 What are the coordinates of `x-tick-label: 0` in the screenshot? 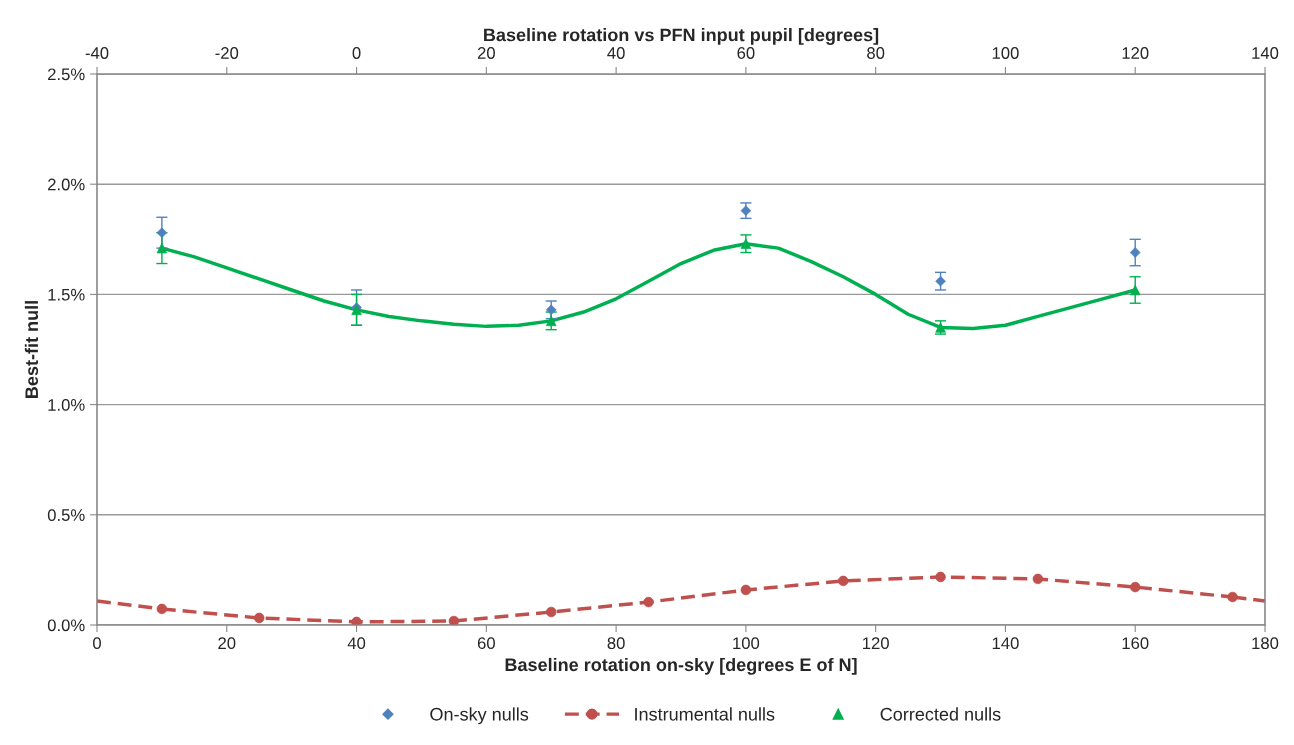 It's located at (97, 643).